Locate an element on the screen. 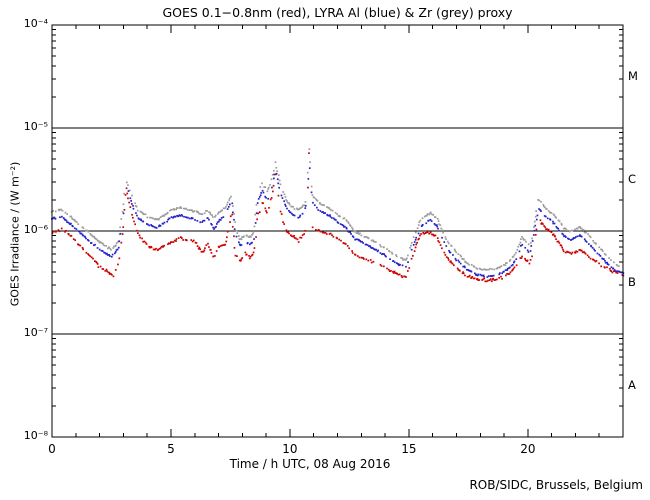 This screenshot has height=500, width=650. x-axis-label: Time / h UTC, 08 Aug 2016 is located at coordinates (310, 464).